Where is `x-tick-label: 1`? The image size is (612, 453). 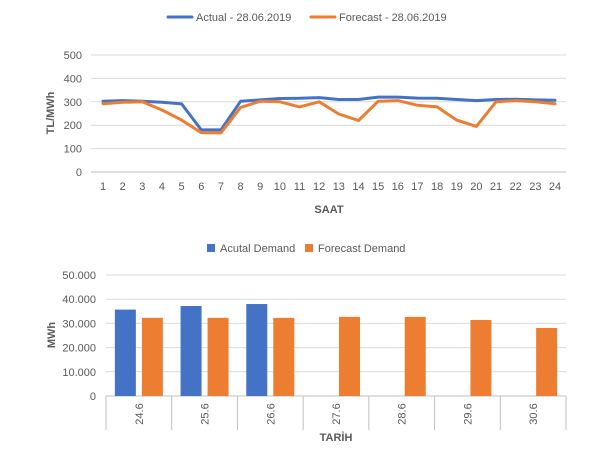
x-tick-label: 1 is located at coordinates (103, 187).